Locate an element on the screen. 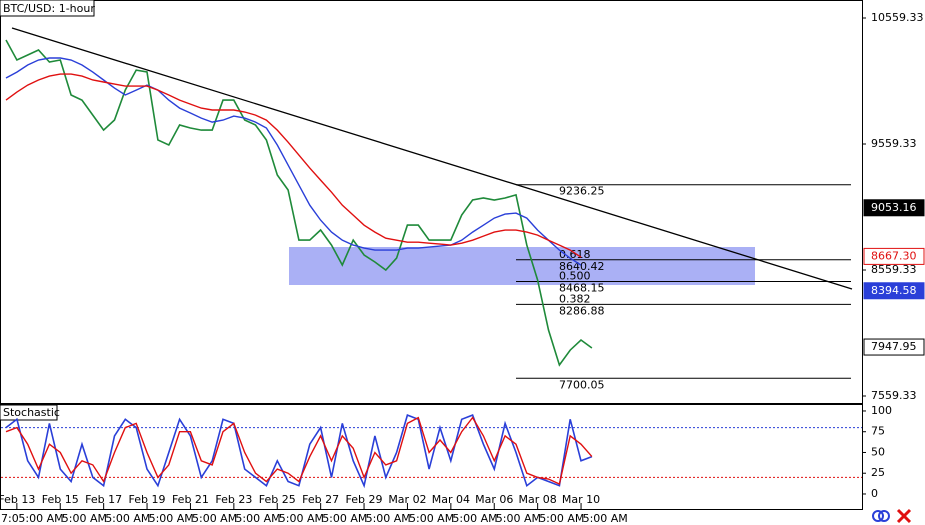 This screenshot has height=525, width=925. fib-price: 8286.88 is located at coordinates (582, 310).